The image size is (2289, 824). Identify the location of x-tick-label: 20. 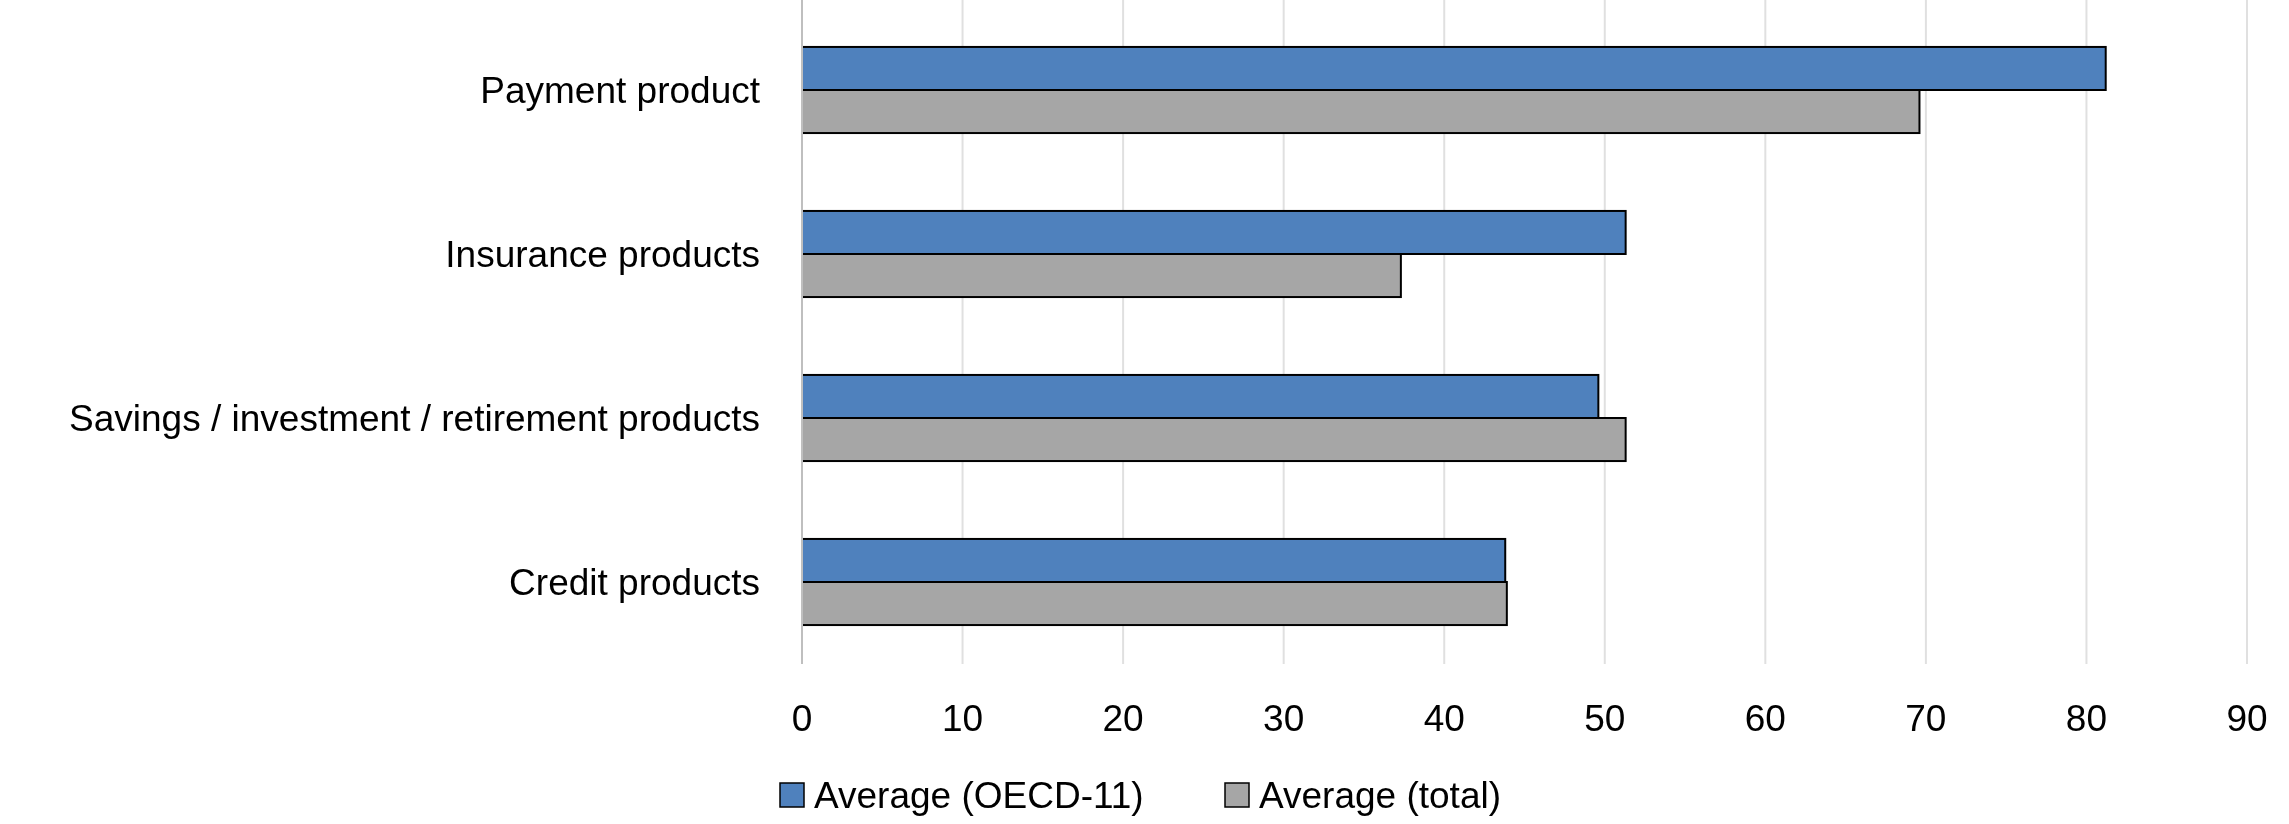
(1123, 718).